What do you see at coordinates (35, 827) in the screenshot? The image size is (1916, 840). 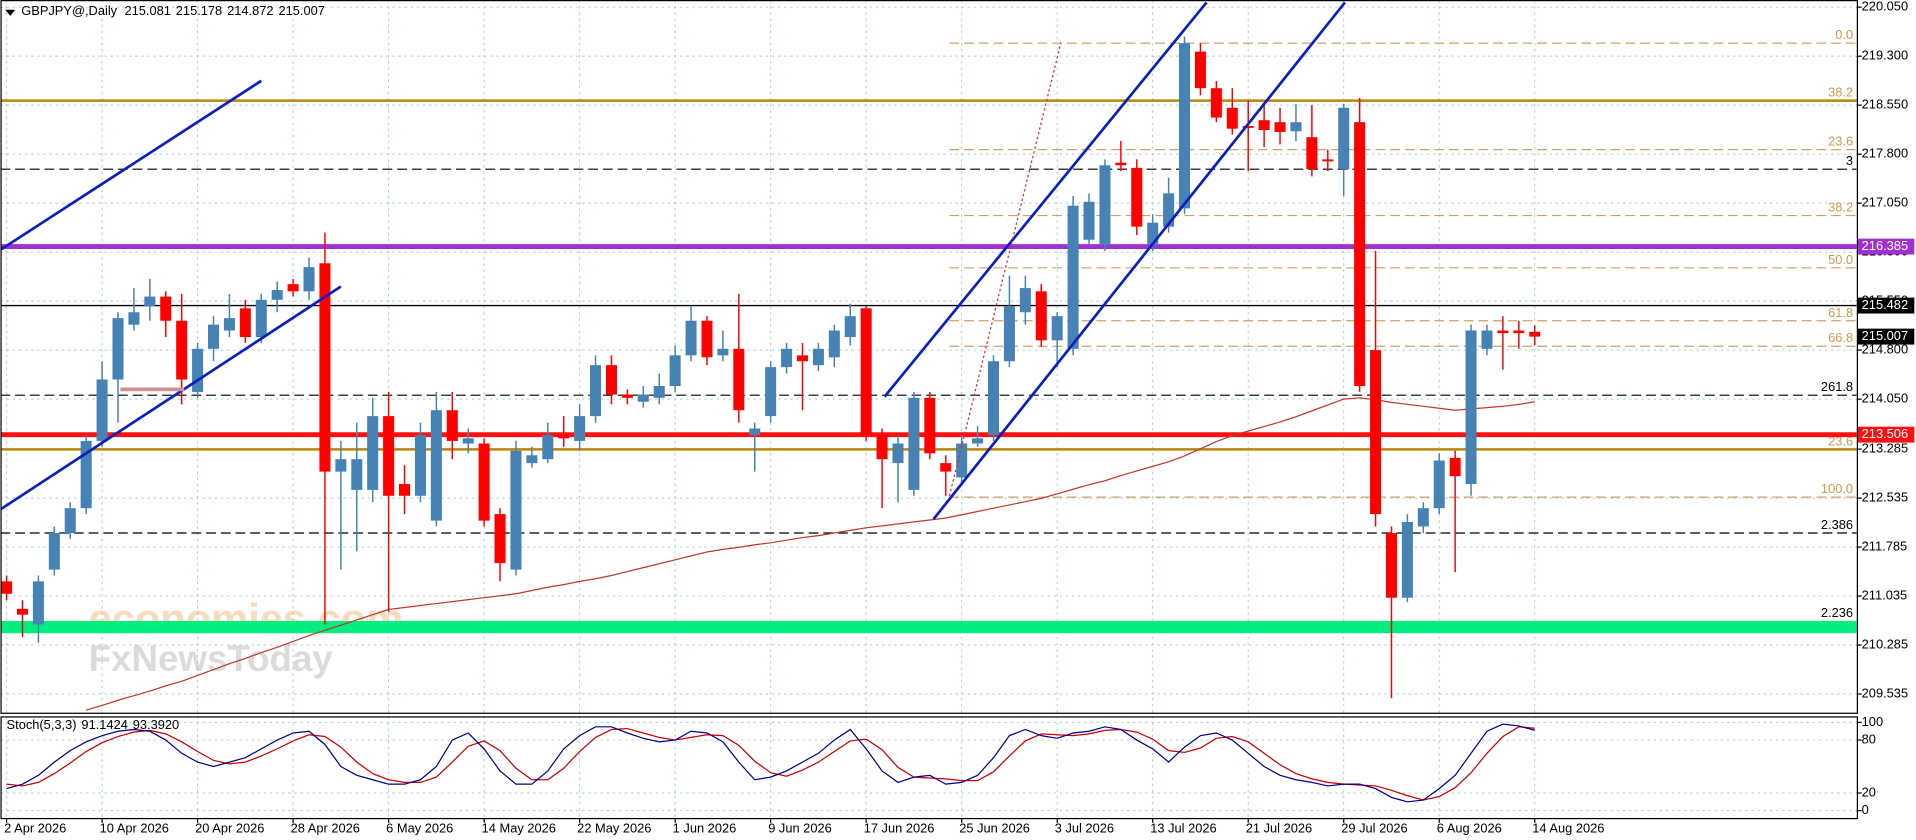 I see `x-tick-label: 2 Apr 2026` at bounding box center [35, 827].